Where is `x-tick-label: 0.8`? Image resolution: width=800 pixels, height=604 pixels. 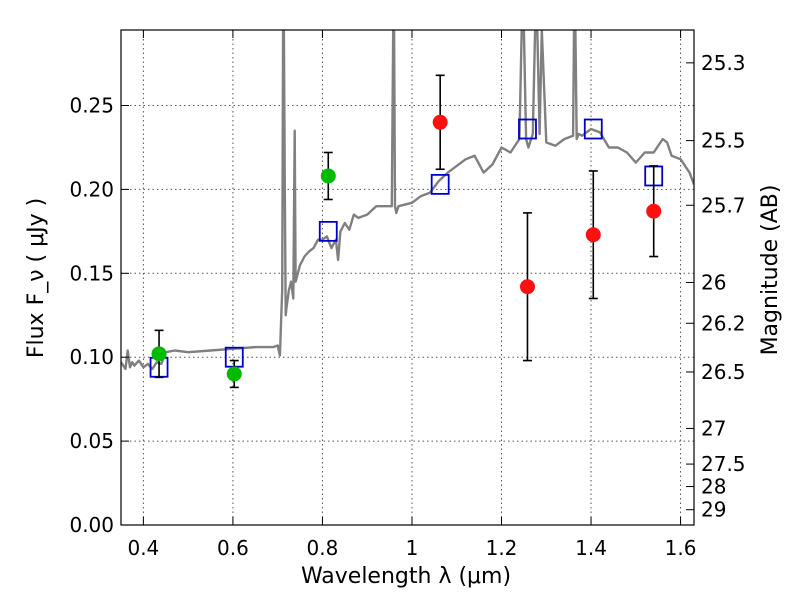
x-tick-label: 0.8 is located at coordinates (323, 548).